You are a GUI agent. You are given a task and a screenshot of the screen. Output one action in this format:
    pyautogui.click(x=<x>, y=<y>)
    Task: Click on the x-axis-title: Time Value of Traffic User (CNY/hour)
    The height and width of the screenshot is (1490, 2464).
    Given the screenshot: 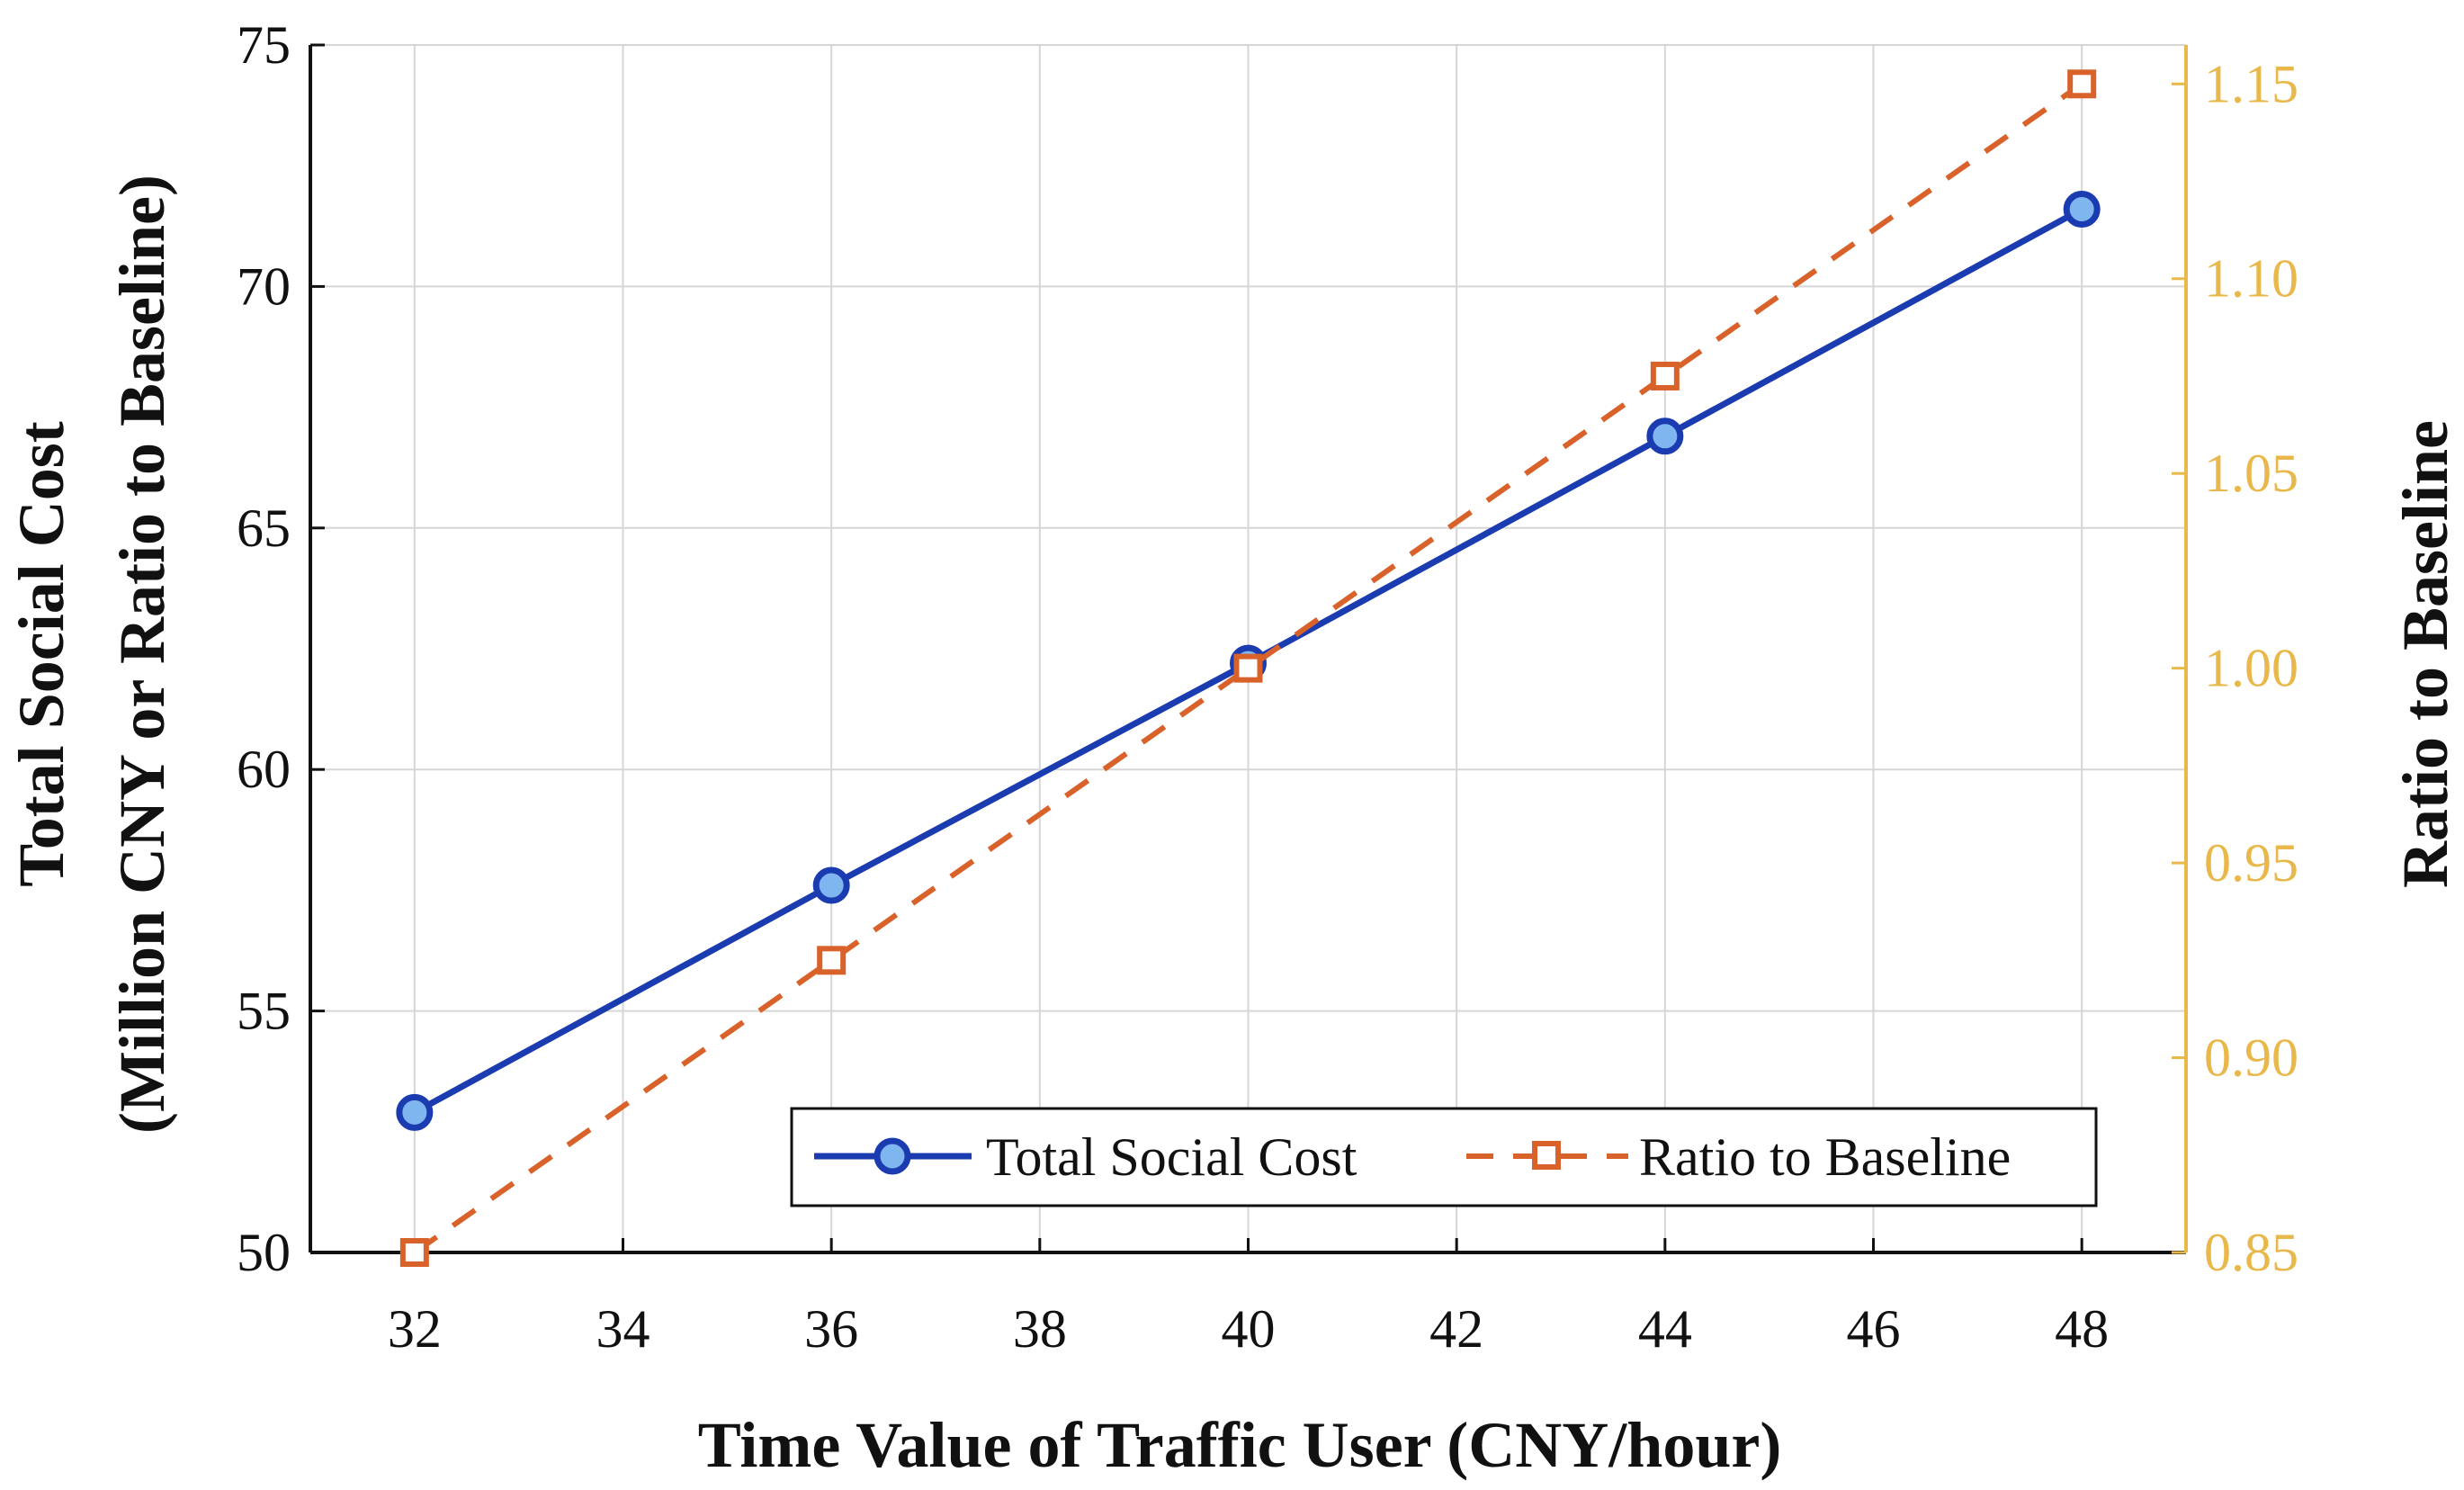 What is the action you would take?
    pyautogui.click(x=1240, y=1445)
    